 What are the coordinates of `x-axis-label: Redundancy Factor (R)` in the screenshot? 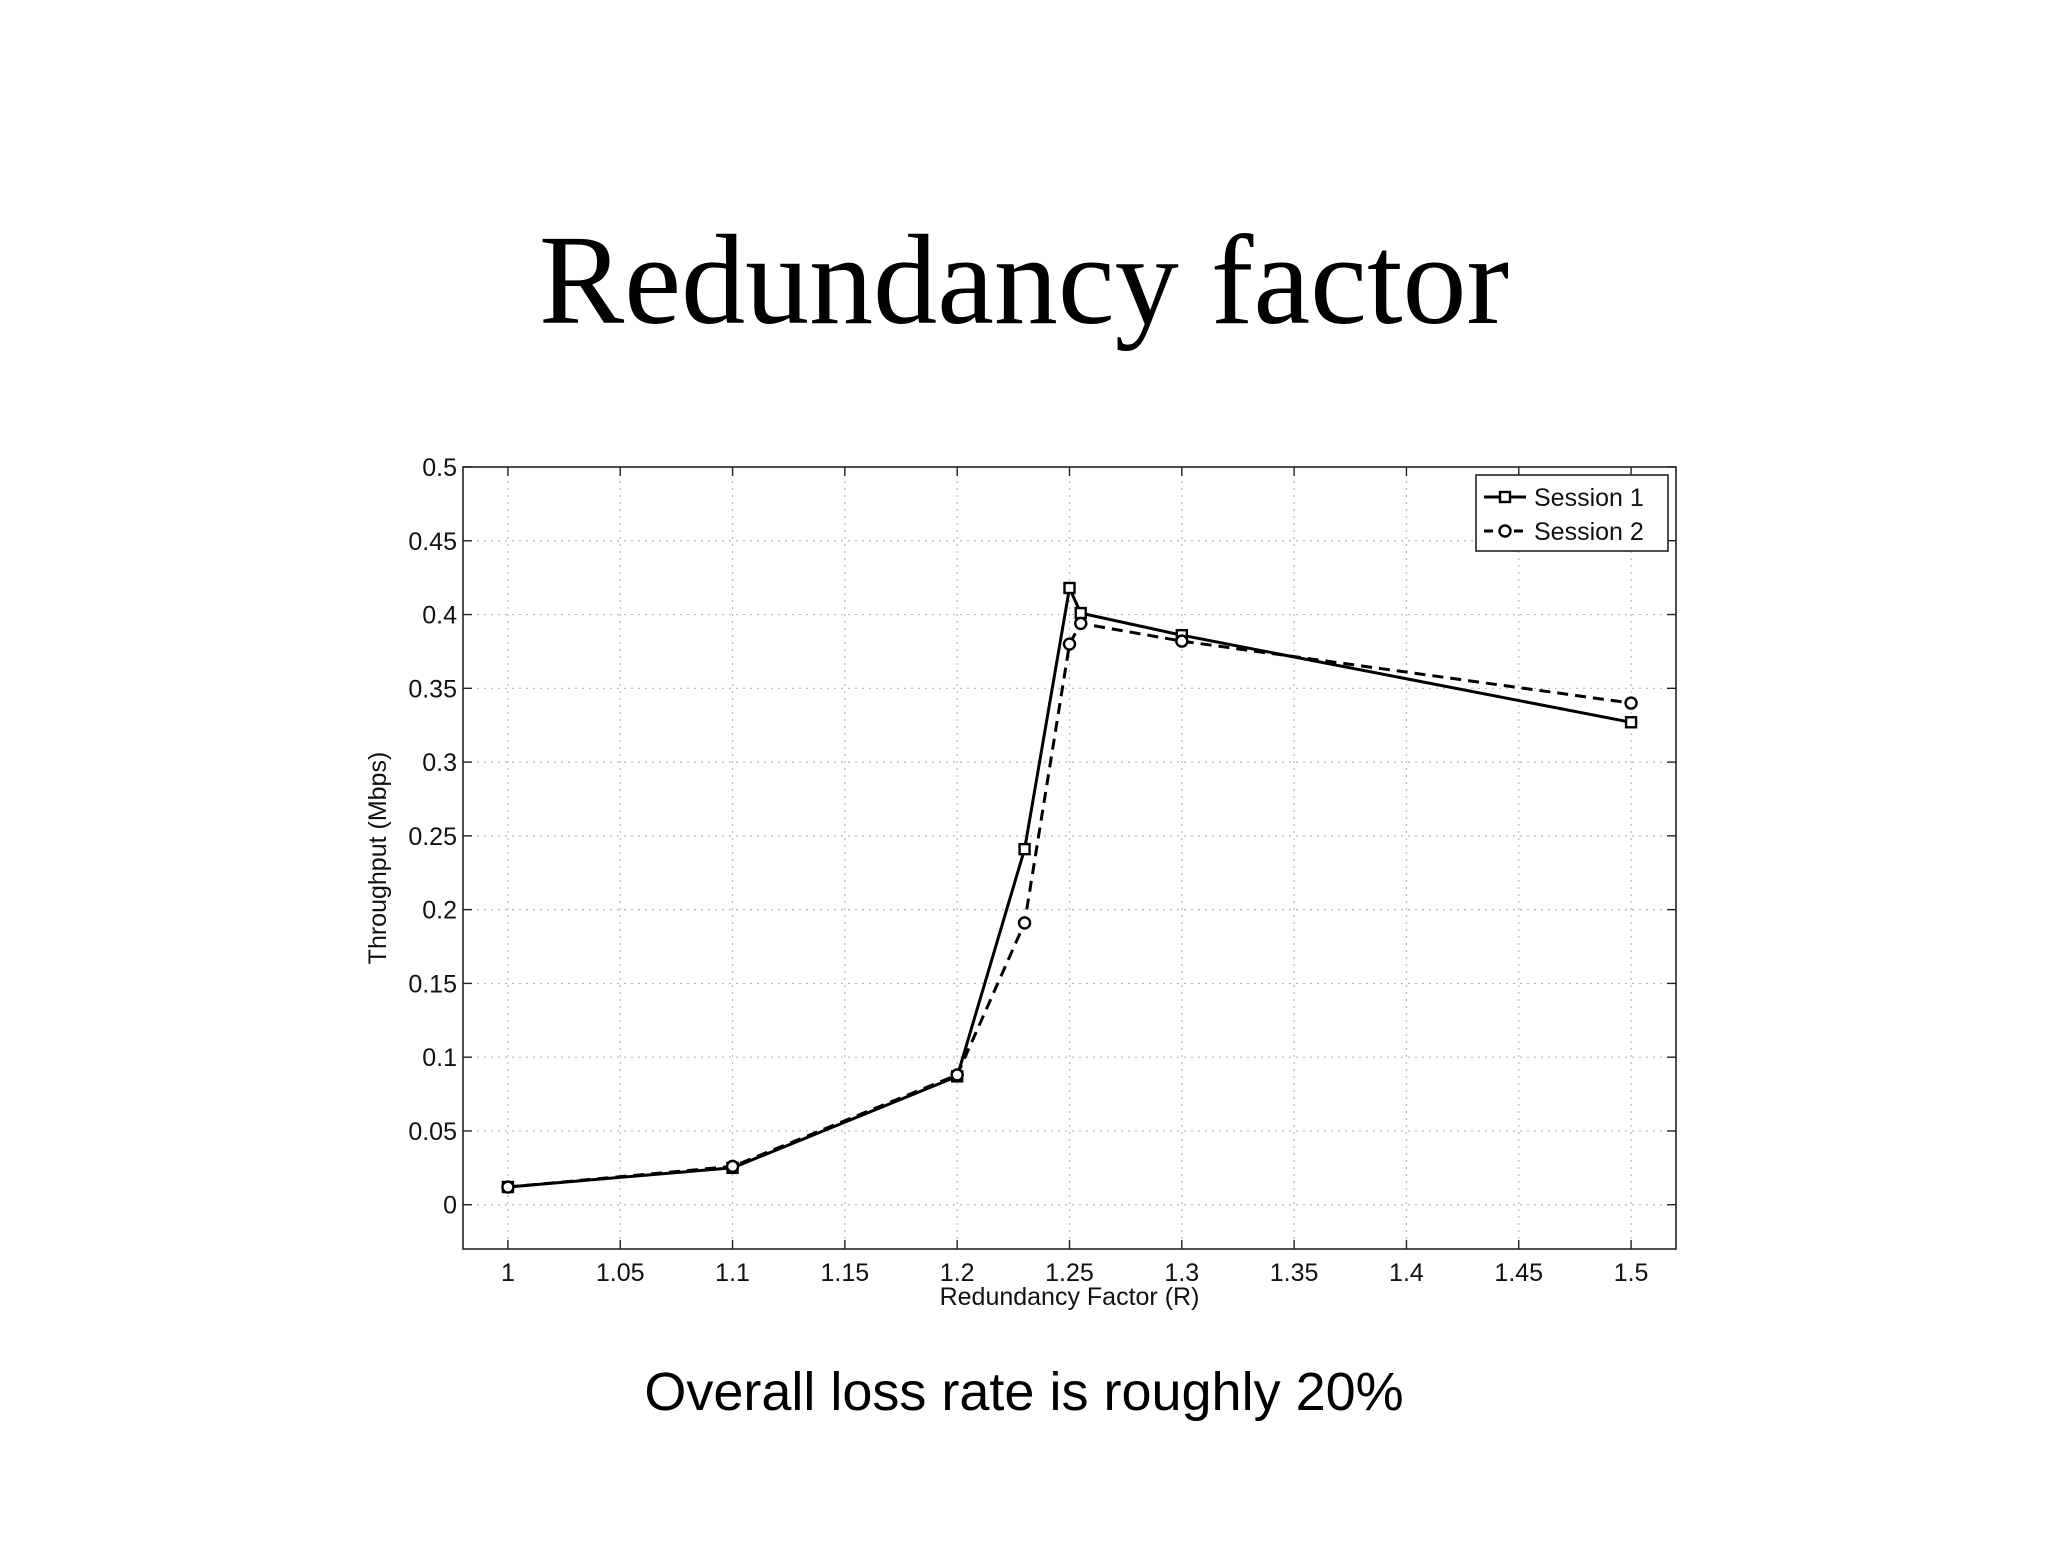 It's located at (1070, 1297).